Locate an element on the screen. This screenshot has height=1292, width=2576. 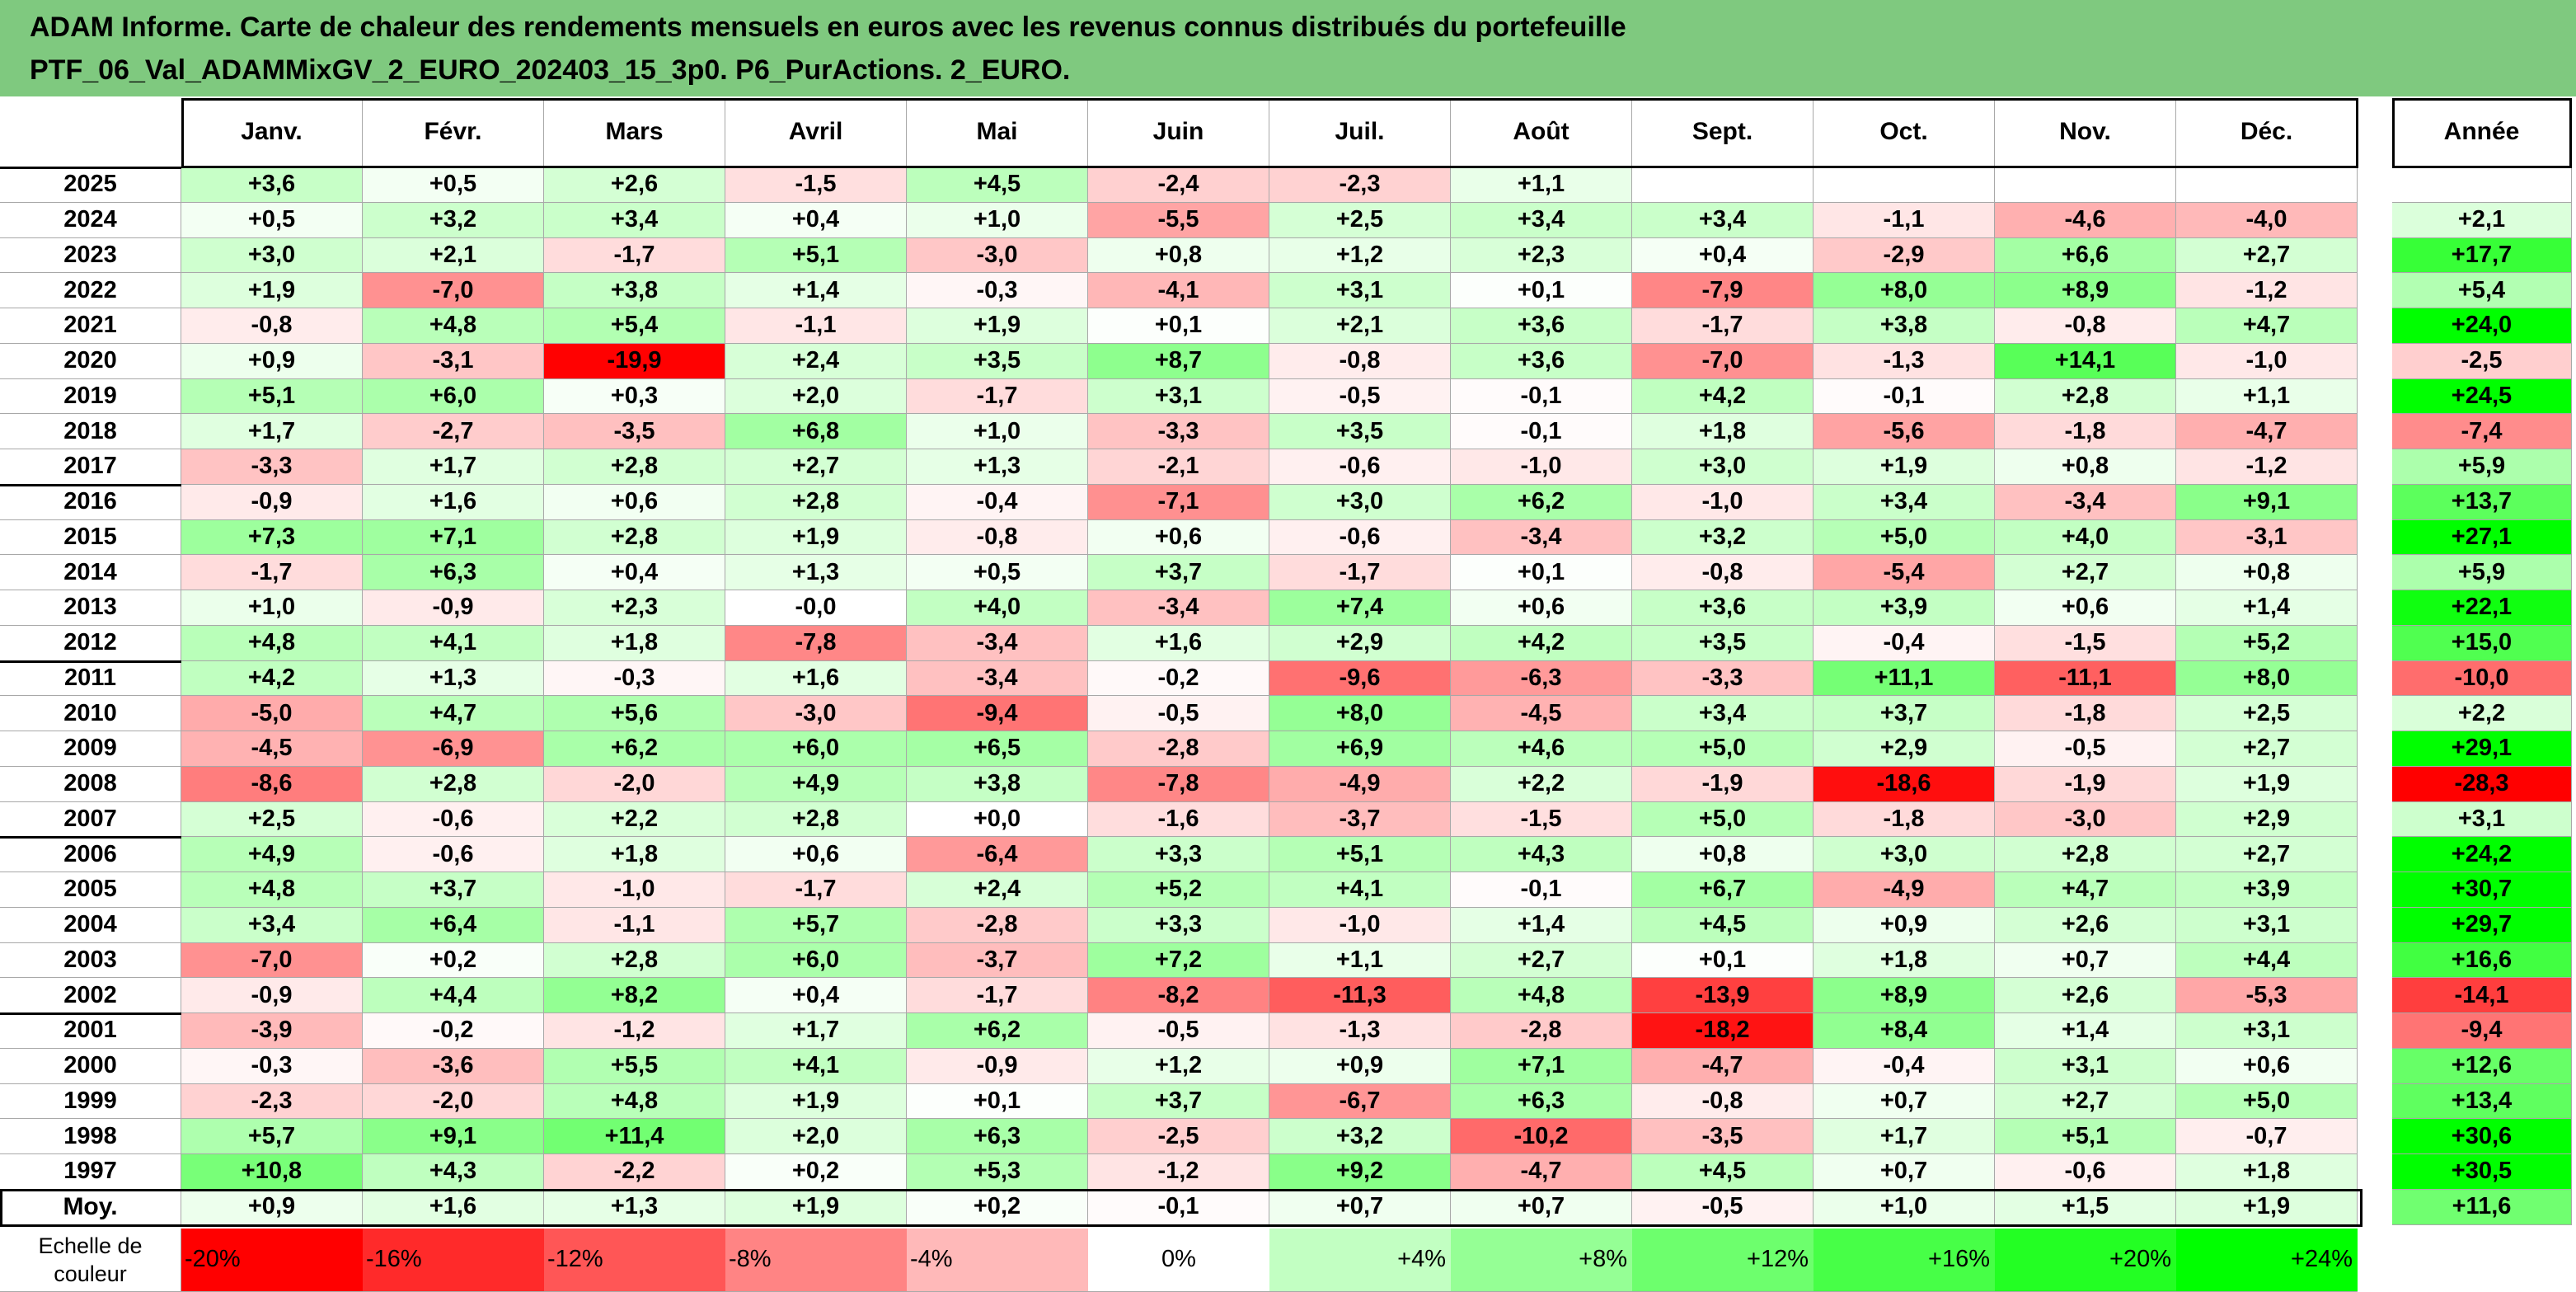
heatmap-cell: -1,7 is located at coordinates (272, 572).